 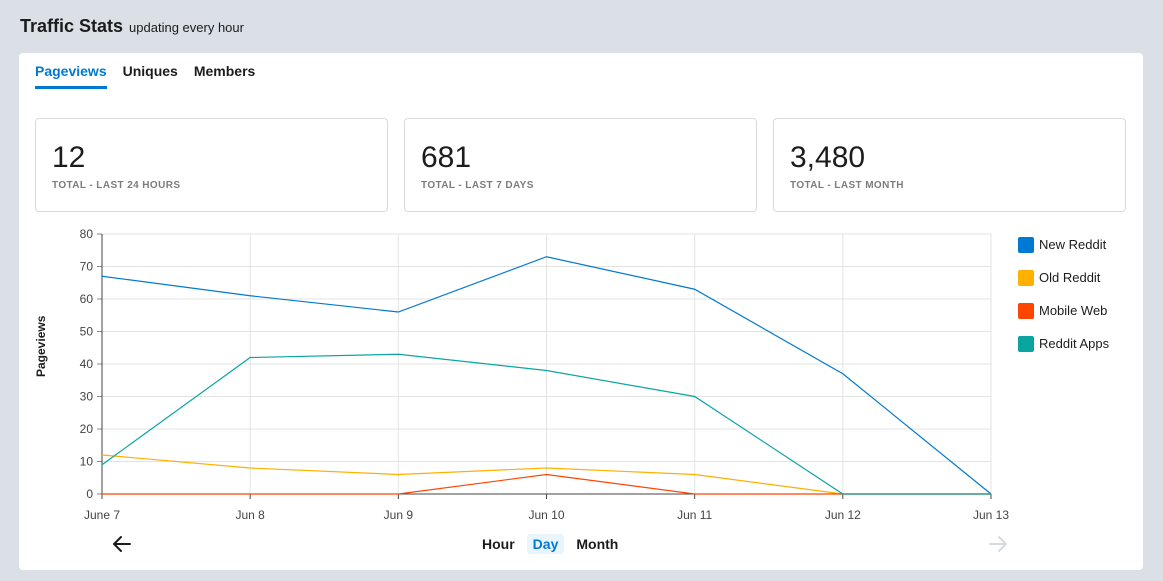 What do you see at coordinates (545, 544) in the screenshot?
I see `range-day: Day` at bounding box center [545, 544].